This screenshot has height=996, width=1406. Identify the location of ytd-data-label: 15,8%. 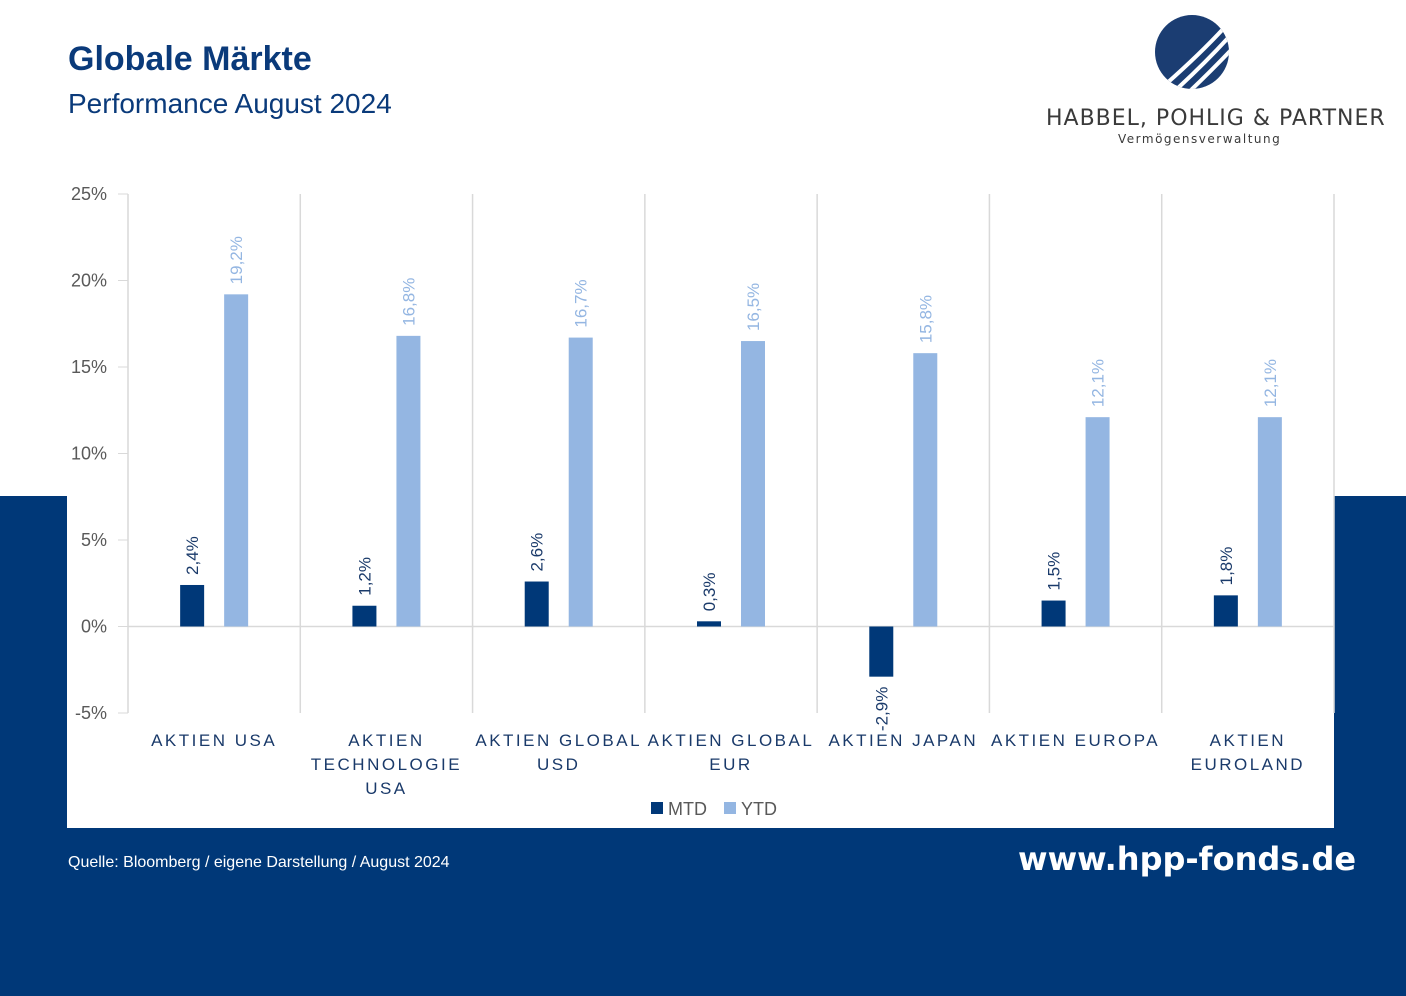
(925, 319).